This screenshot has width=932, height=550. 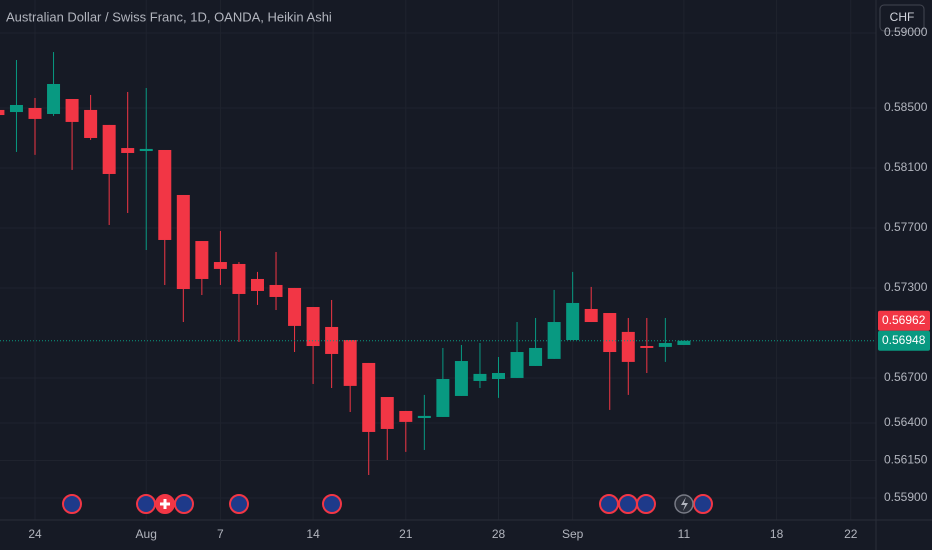 What do you see at coordinates (573, 534) in the screenshot?
I see `x-tick-label: Sep` at bounding box center [573, 534].